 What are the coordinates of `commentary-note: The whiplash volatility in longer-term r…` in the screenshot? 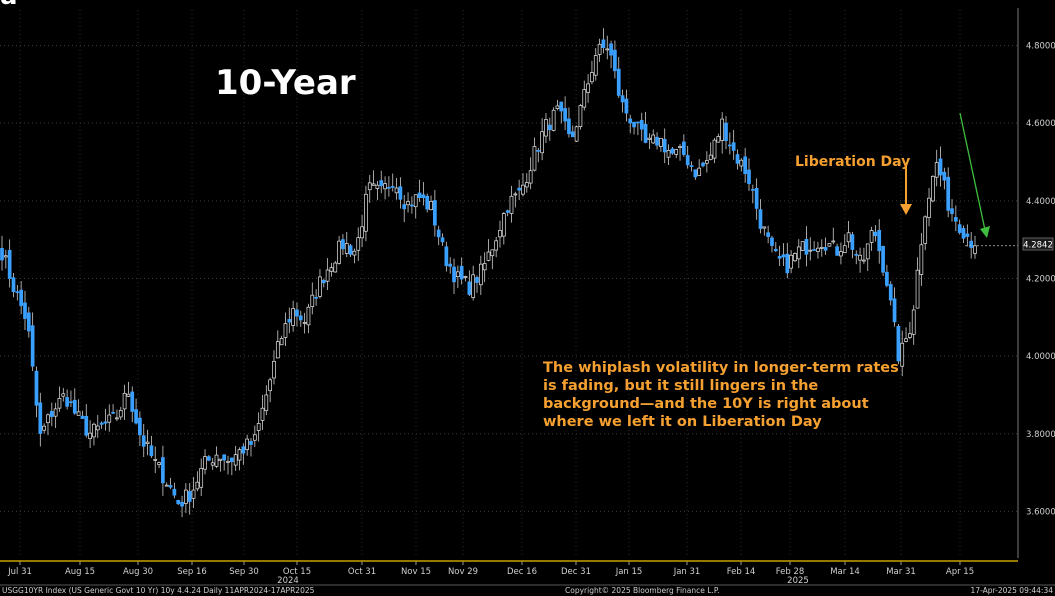 It's located at (721, 395).